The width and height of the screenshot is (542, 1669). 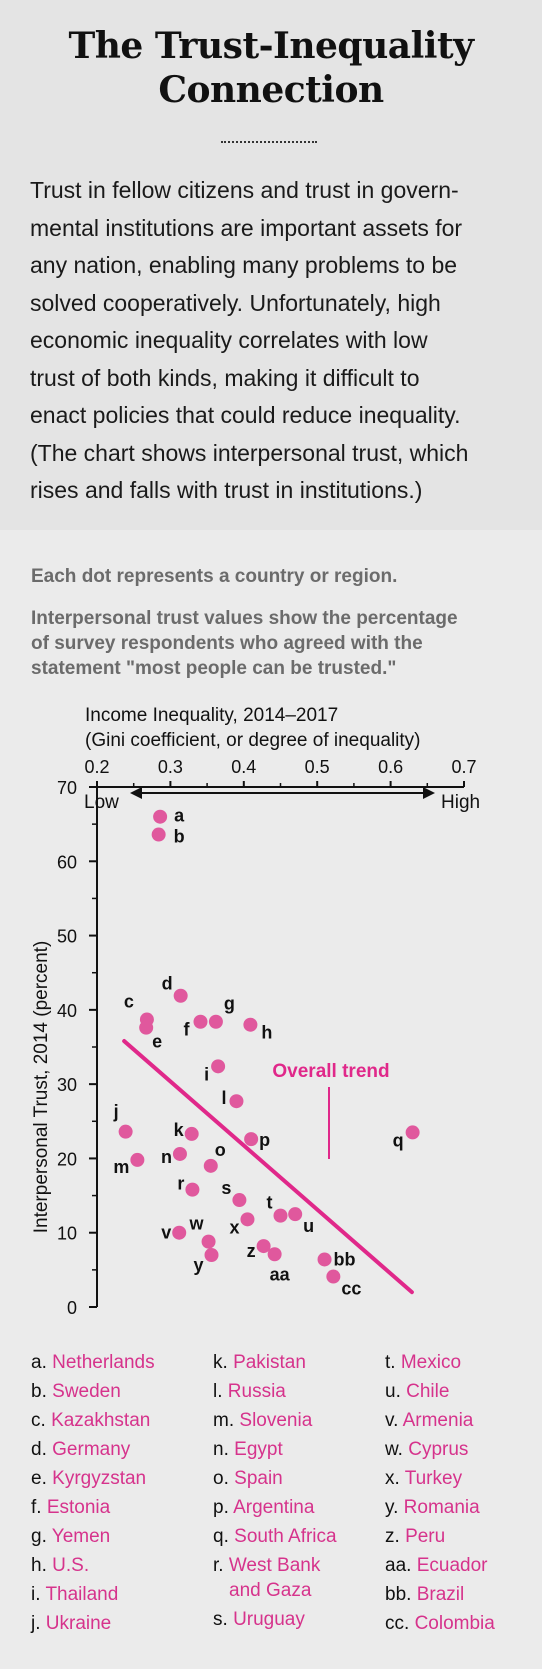 I want to click on data-point-n, so click(x=179, y=1153).